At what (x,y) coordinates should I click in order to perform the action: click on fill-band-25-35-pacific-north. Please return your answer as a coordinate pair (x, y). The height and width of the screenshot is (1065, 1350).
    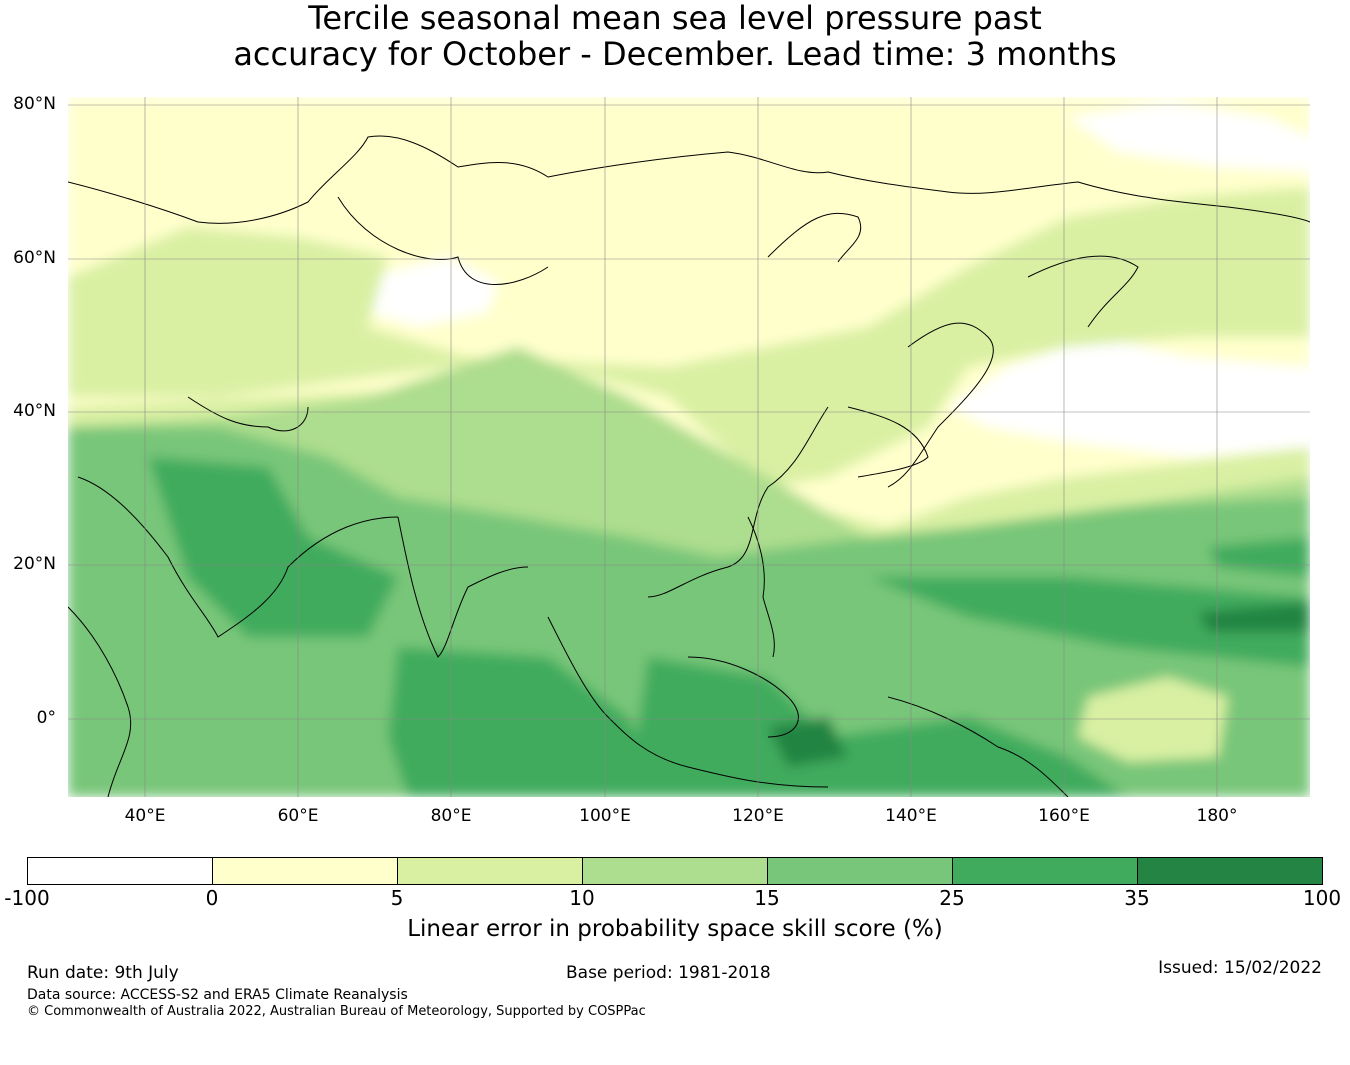
    Looking at the image, I should click on (1259, 557).